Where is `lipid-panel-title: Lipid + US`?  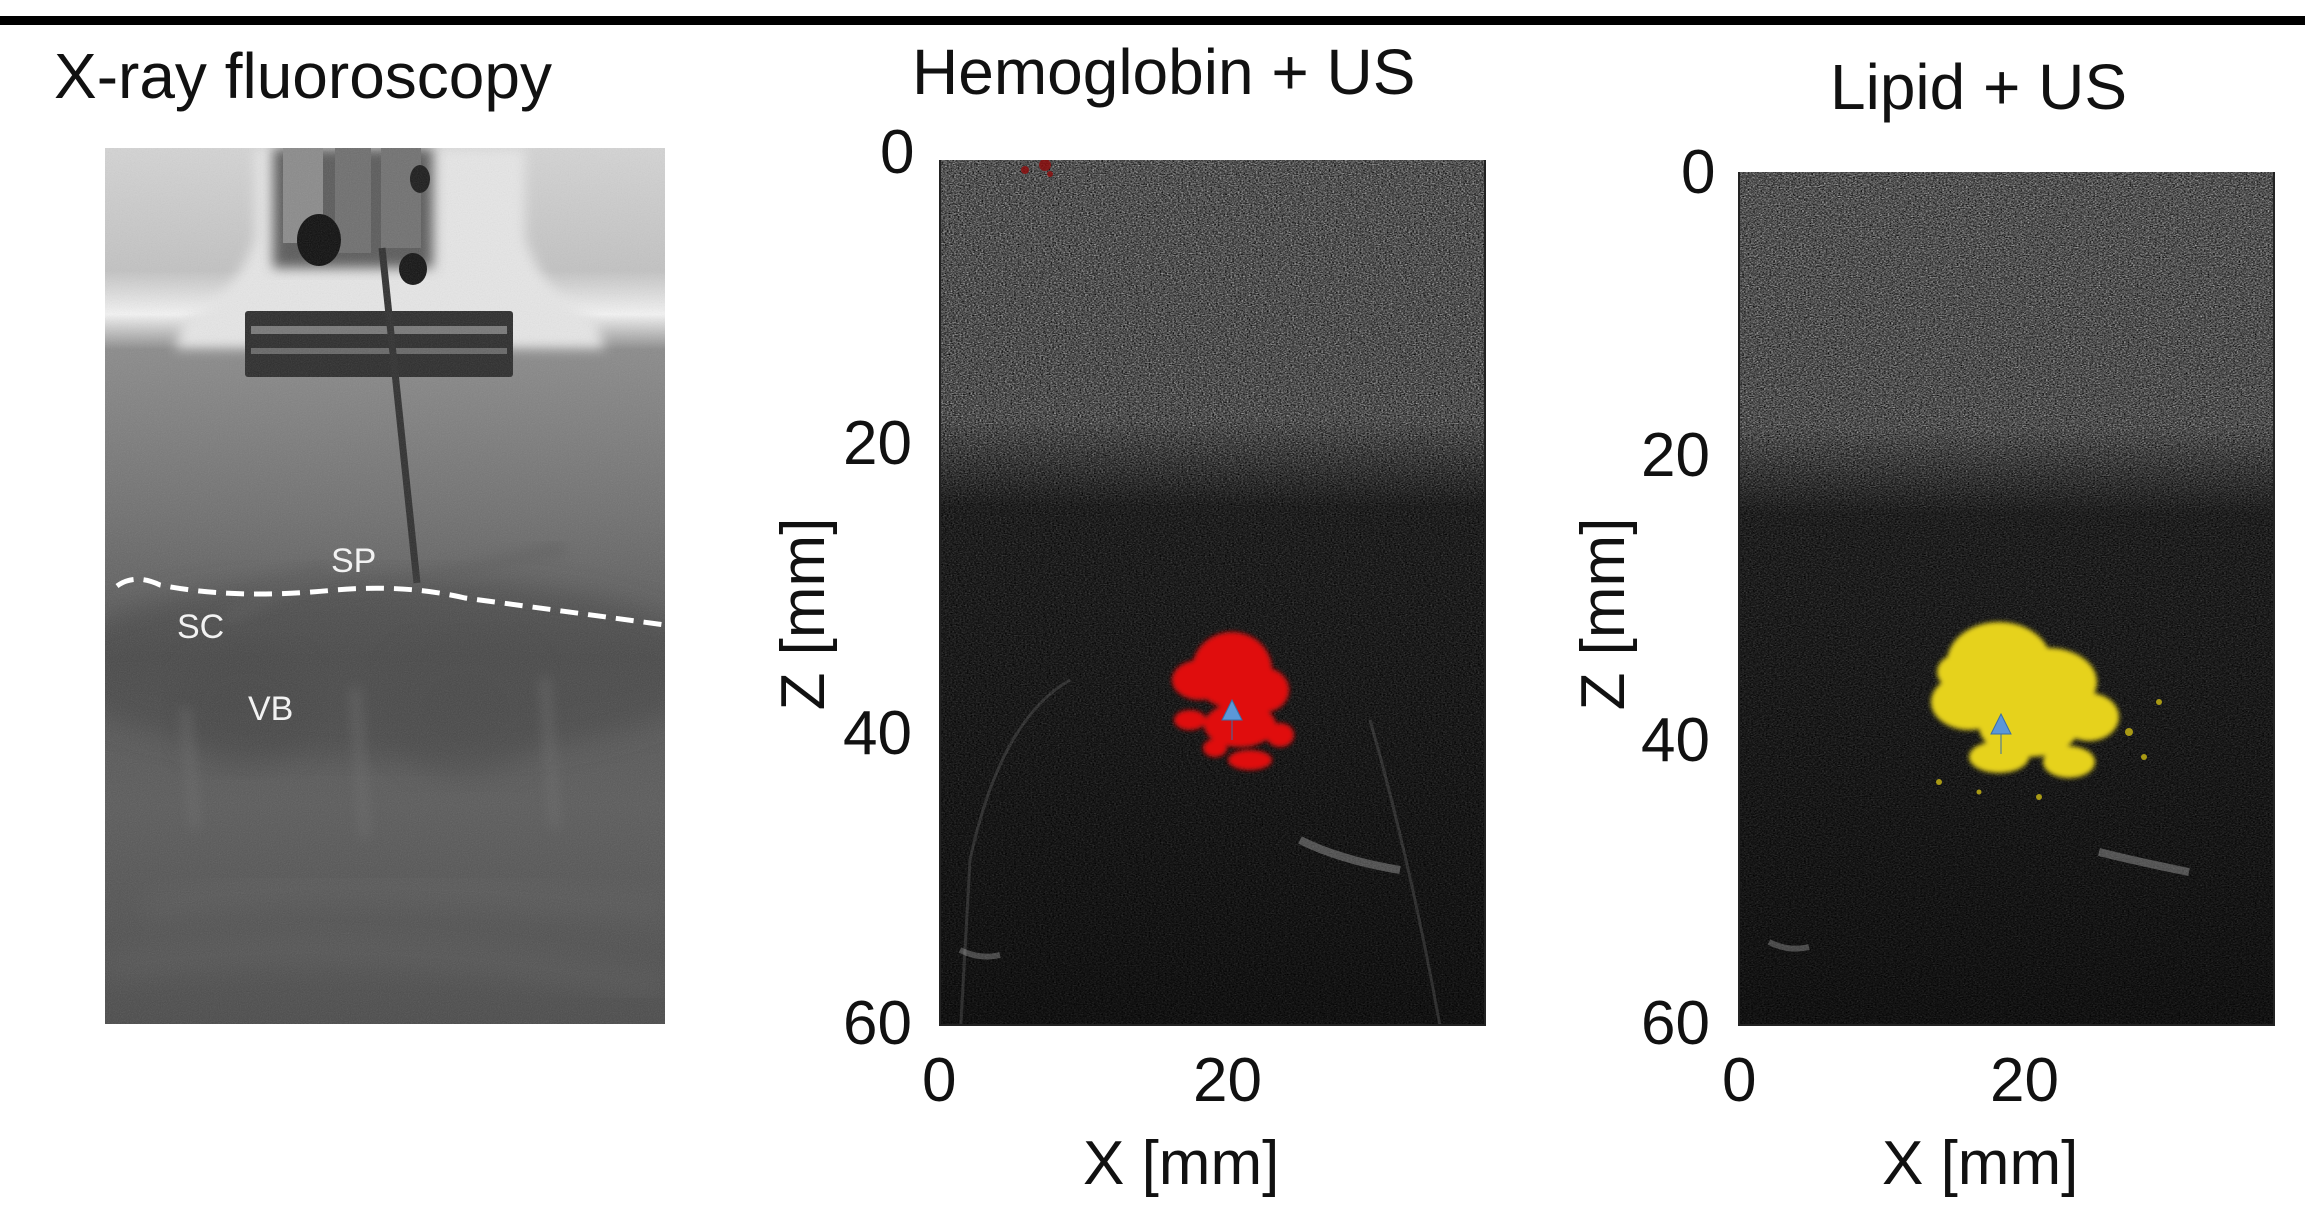 lipid-panel-title: Lipid + US is located at coordinates (1978, 87).